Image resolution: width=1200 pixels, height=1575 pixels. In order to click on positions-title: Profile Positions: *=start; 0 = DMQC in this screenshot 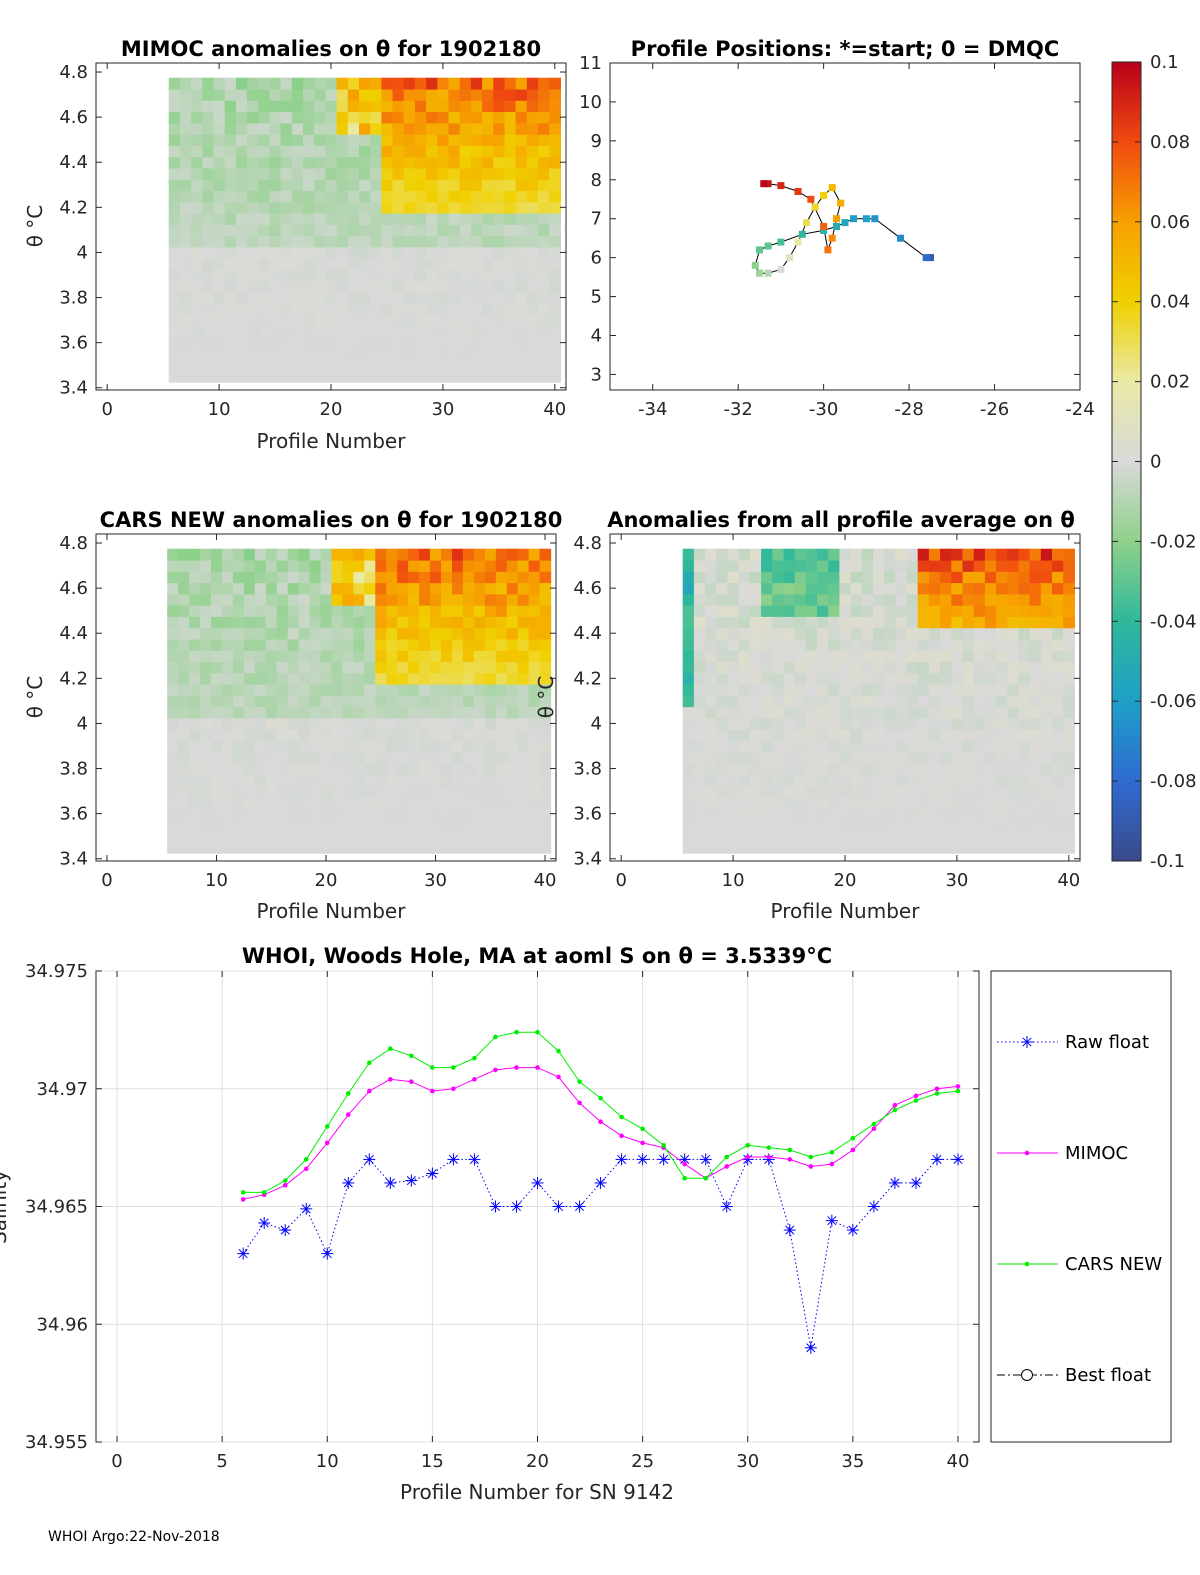, I will do `click(845, 49)`.